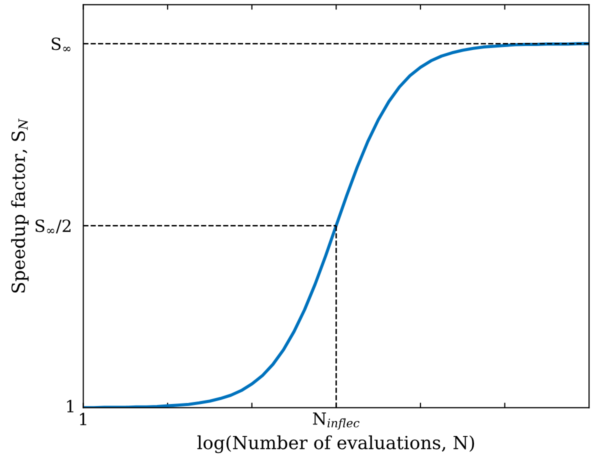 This screenshot has width=595, height=474. What do you see at coordinates (335, 444) in the screenshot?
I see `x-axis-title: log(Number of evaluations, N)` at bounding box center [335, 444].